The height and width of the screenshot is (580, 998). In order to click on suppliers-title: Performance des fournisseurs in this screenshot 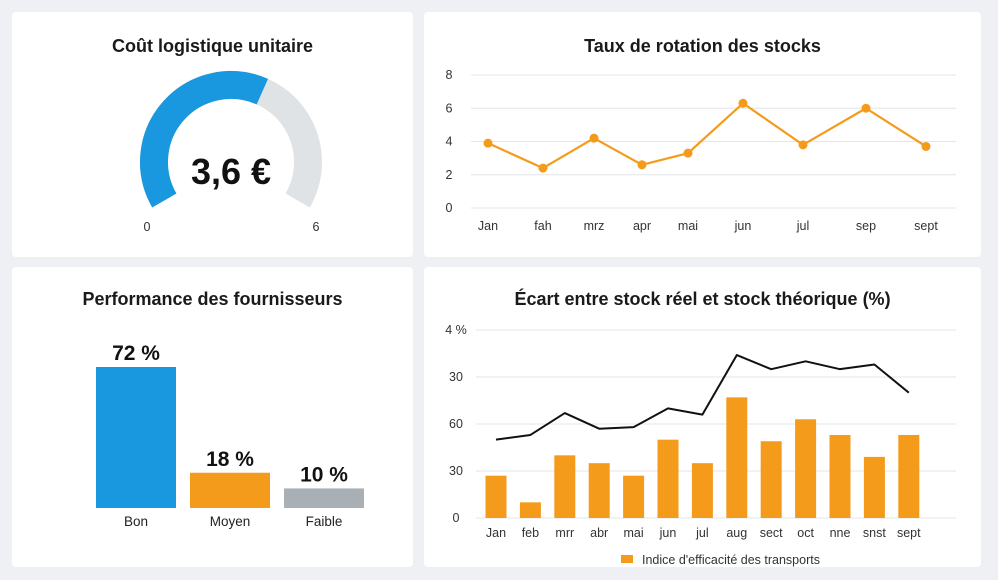, I will do `click(212, 299)`.